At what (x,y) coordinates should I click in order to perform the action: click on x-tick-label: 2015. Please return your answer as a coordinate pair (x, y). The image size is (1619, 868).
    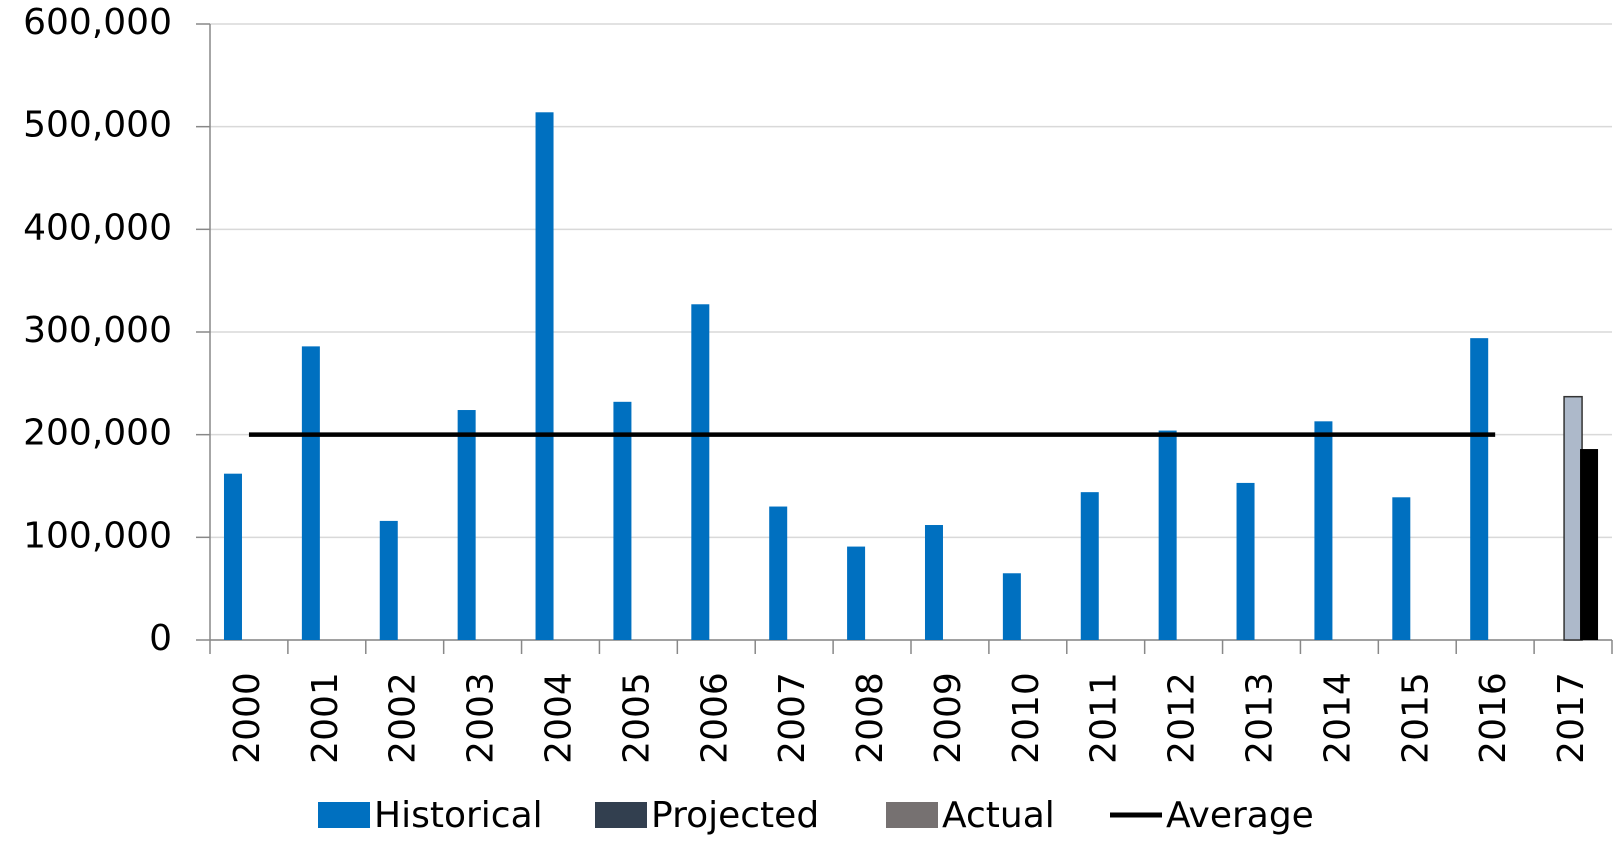
    Looking at the image, I should click on (1415, 718).